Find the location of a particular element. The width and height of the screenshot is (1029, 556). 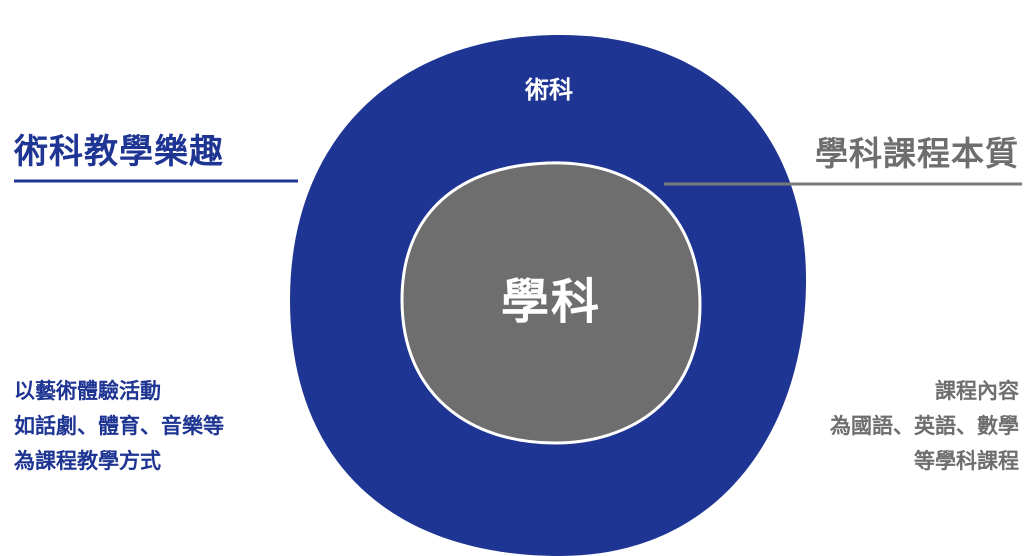

left-description: 以藝術體驗活動 如話劇、體育、音樂等 為課程教學方式 is located at coordinates (119, 426).